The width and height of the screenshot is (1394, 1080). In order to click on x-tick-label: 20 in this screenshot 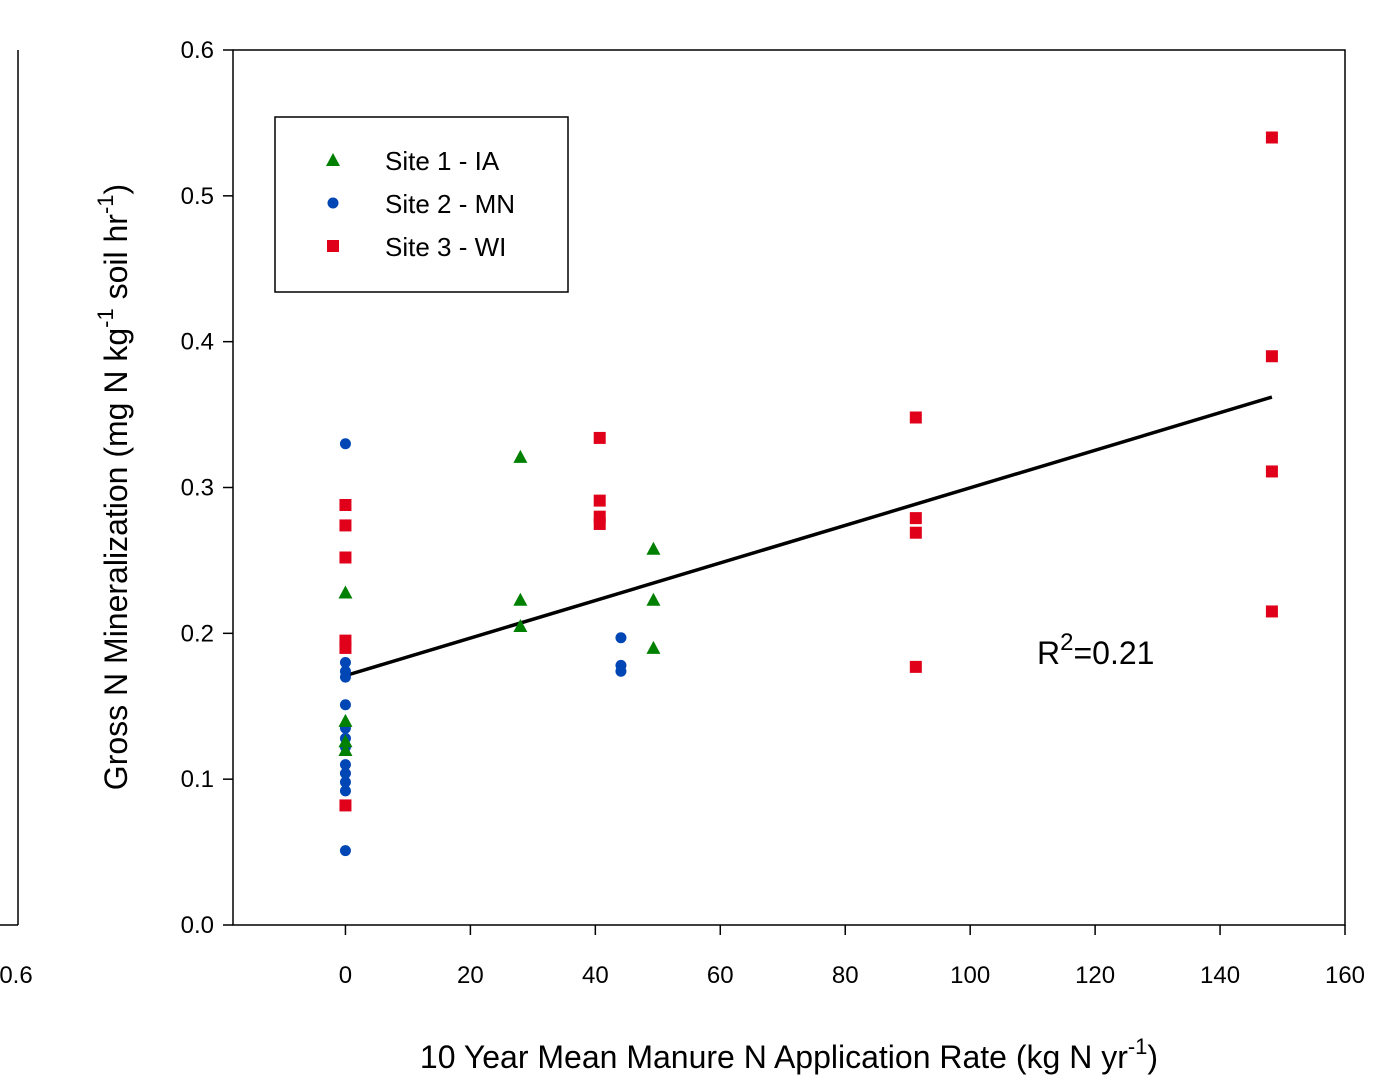, I will do `click(470, 975)`.